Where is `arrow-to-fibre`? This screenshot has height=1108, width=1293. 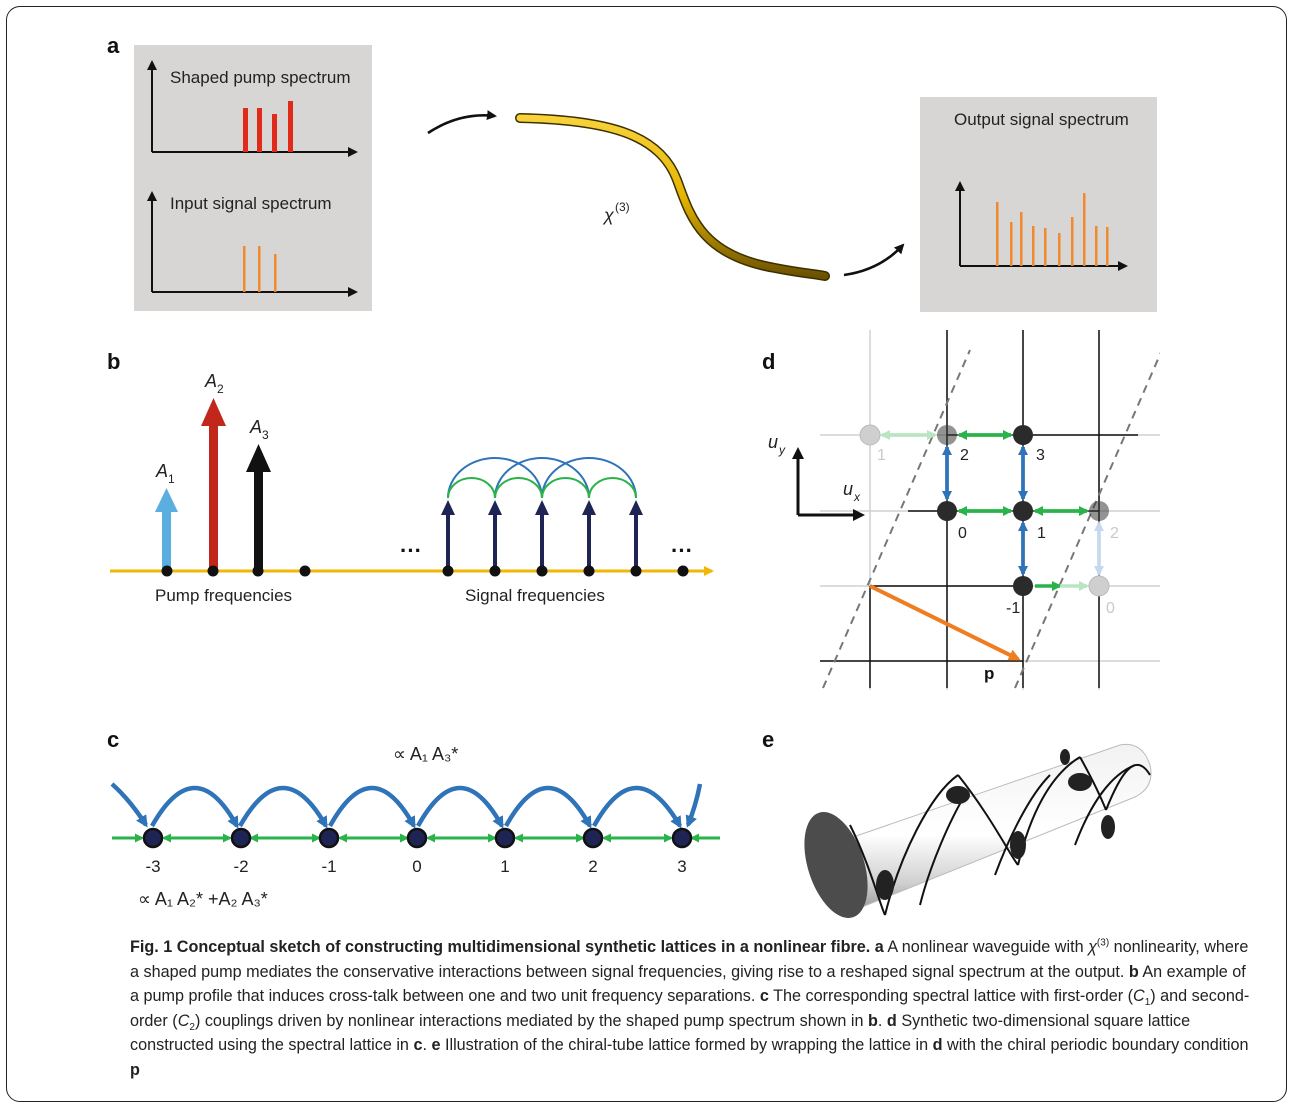
arrow-to-fibre is located at coordinates (462, 122).